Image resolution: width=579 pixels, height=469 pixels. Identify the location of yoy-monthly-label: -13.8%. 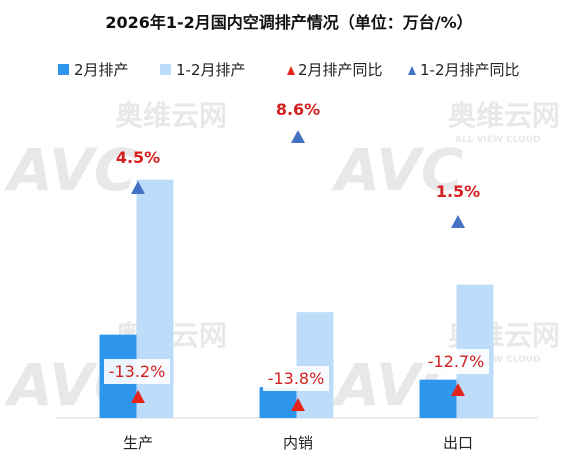
(296, 378).